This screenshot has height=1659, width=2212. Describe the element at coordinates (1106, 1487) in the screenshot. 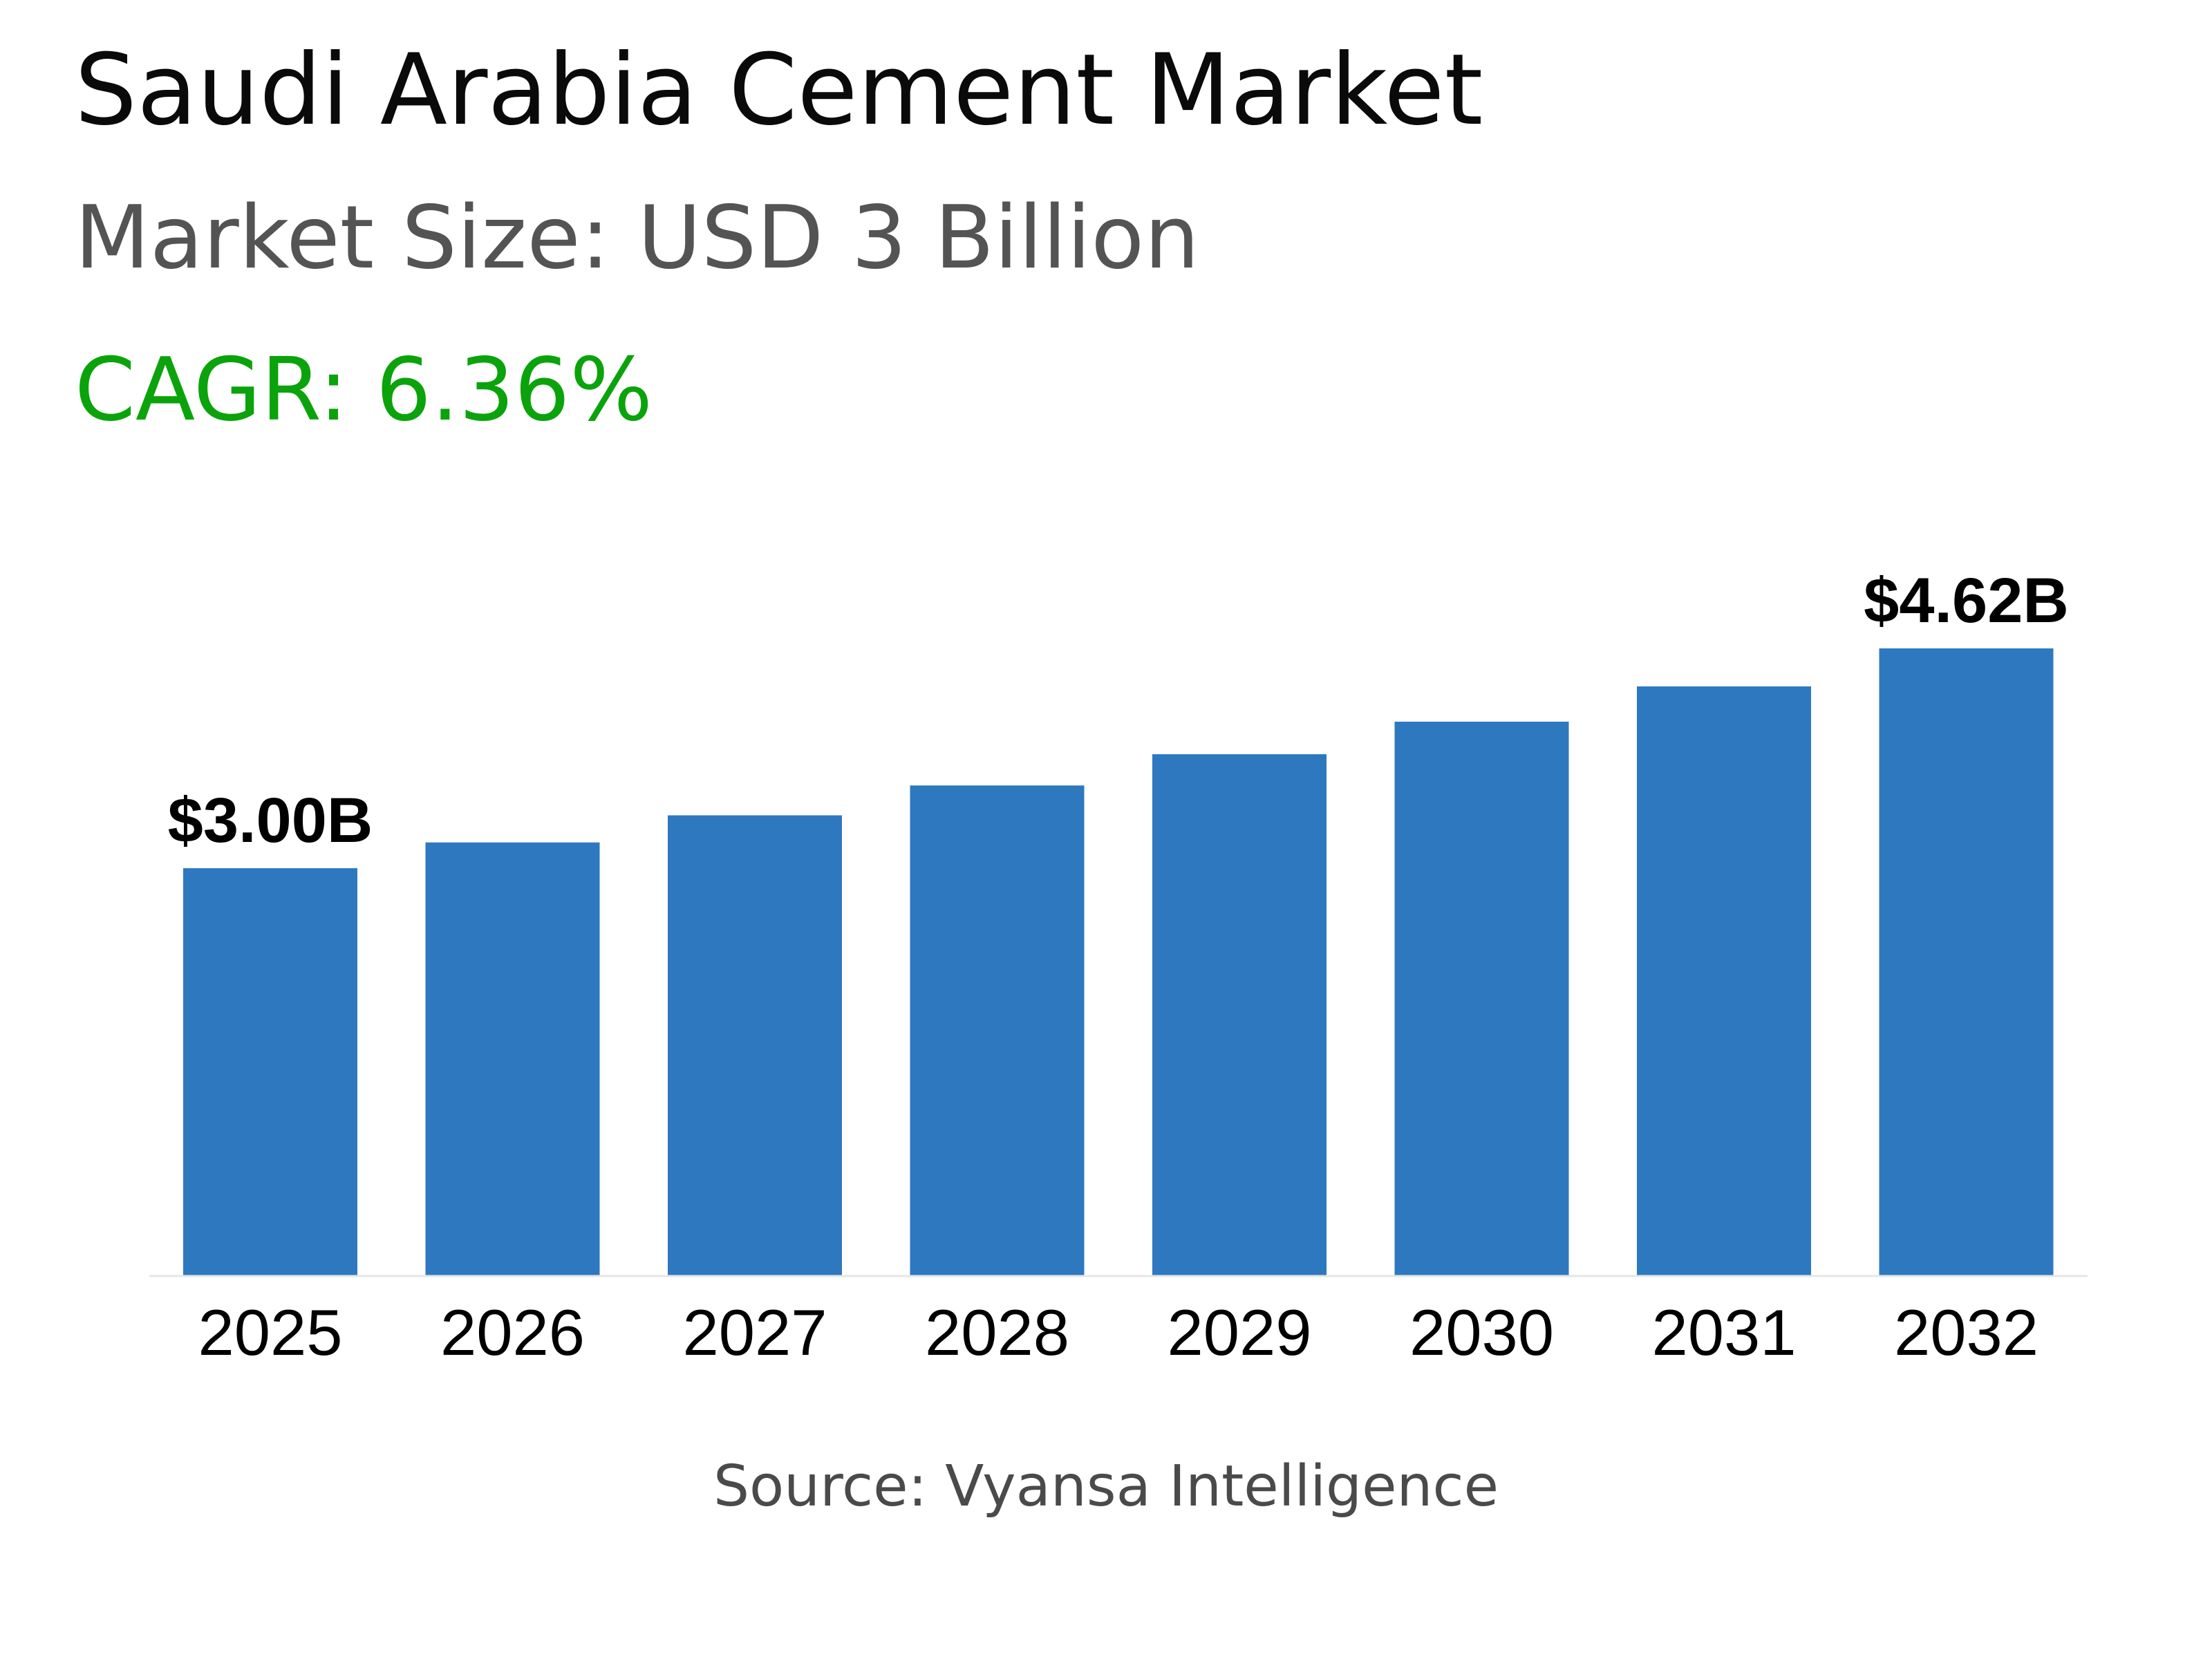

I see `source-note: Source: Vyansa Intelligence` at that location.